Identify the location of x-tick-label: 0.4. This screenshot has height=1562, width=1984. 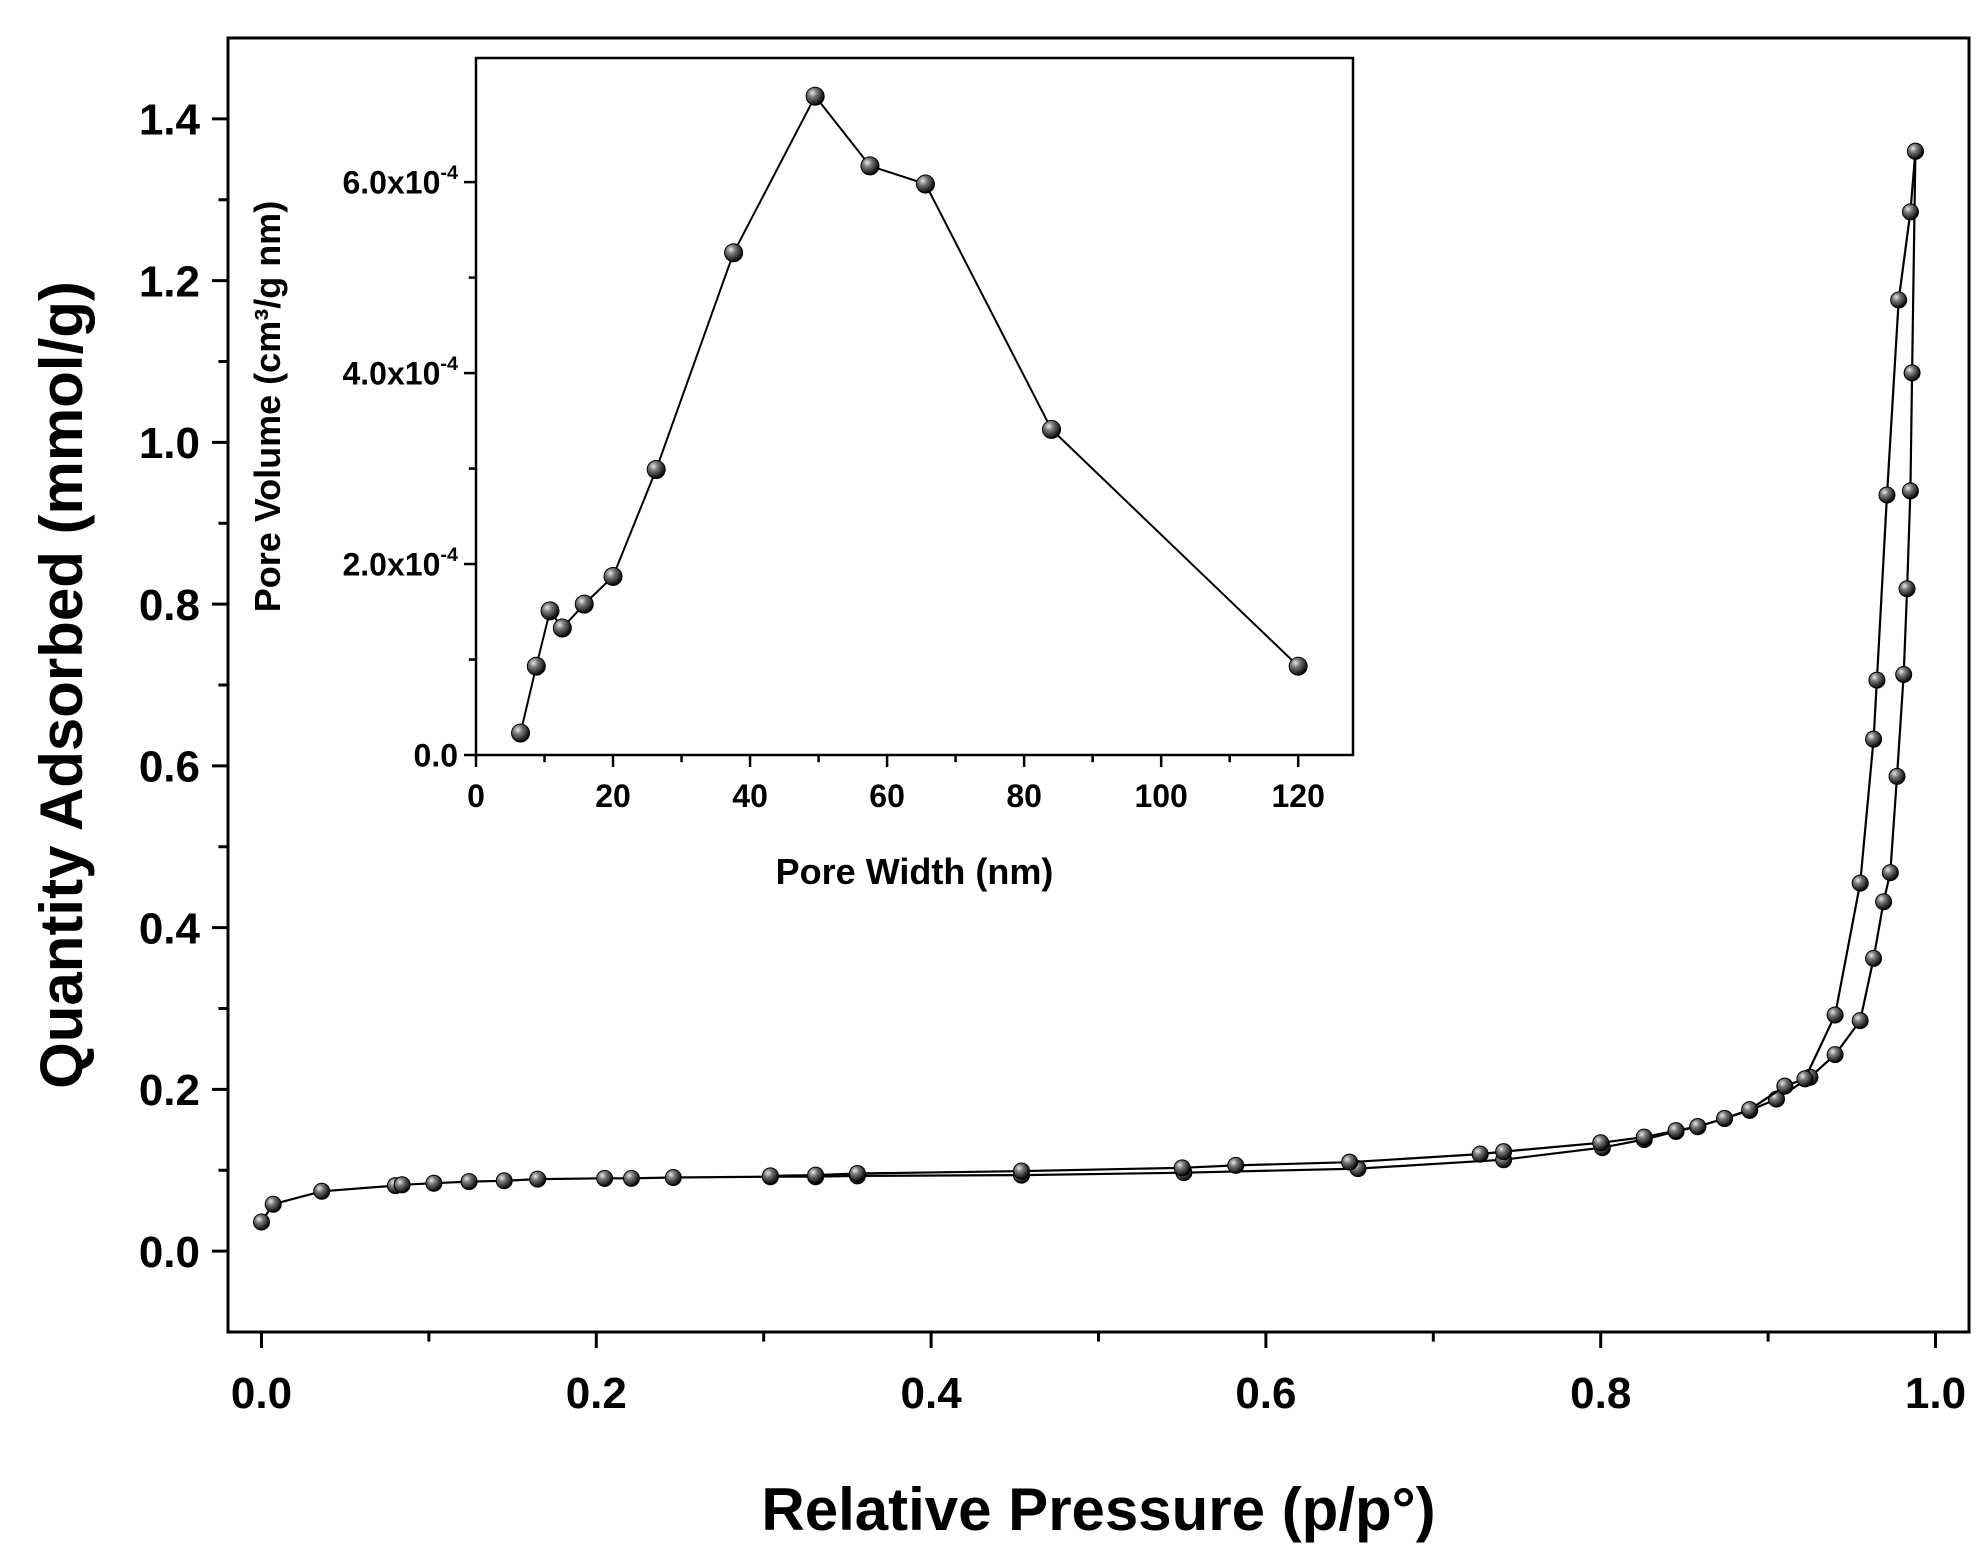
(932, 1393).